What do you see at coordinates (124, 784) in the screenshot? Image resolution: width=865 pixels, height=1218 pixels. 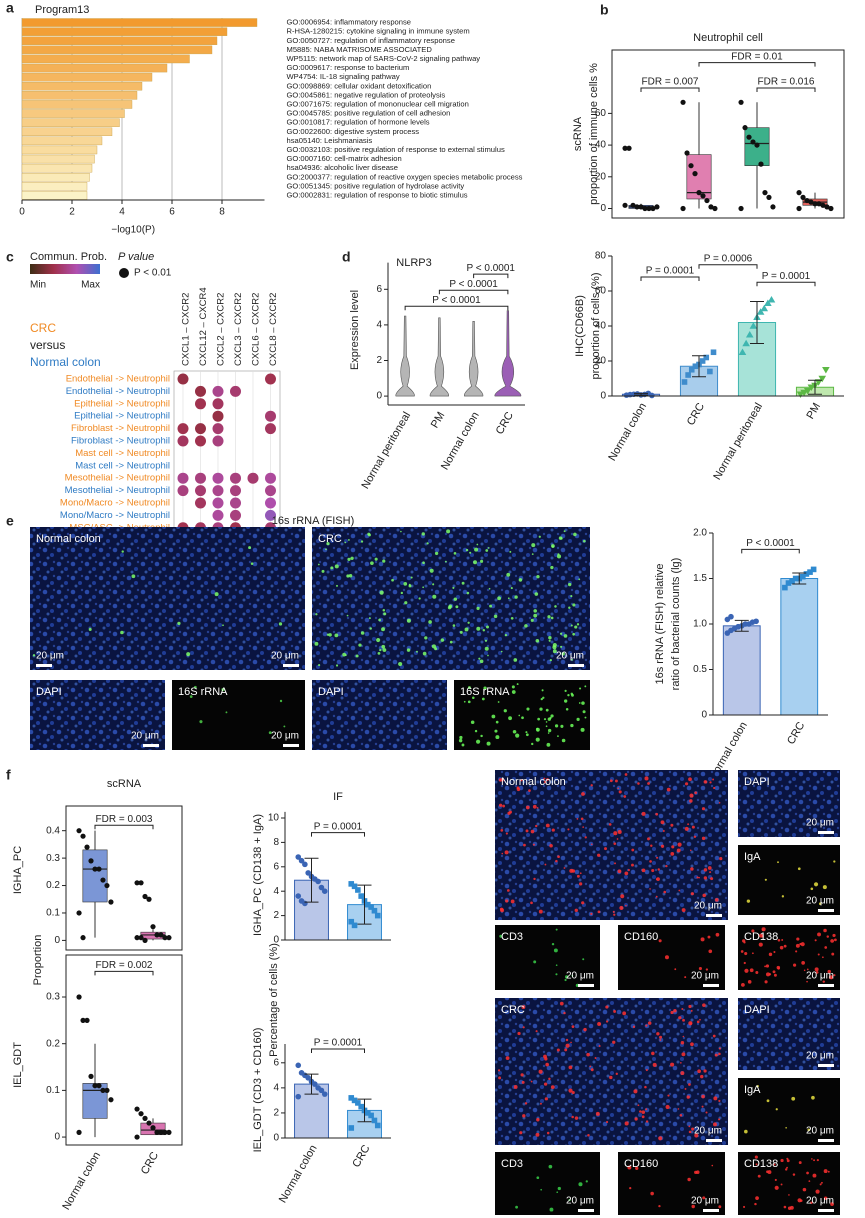 I see `chart-title: scRNA` at bounding box center [124, 784].